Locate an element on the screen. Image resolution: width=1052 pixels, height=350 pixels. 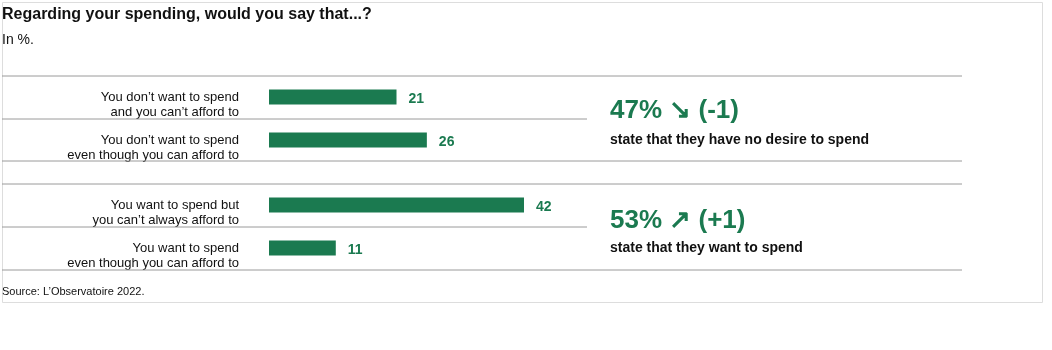
data-label: 11 is located at coordinates (355, 249).